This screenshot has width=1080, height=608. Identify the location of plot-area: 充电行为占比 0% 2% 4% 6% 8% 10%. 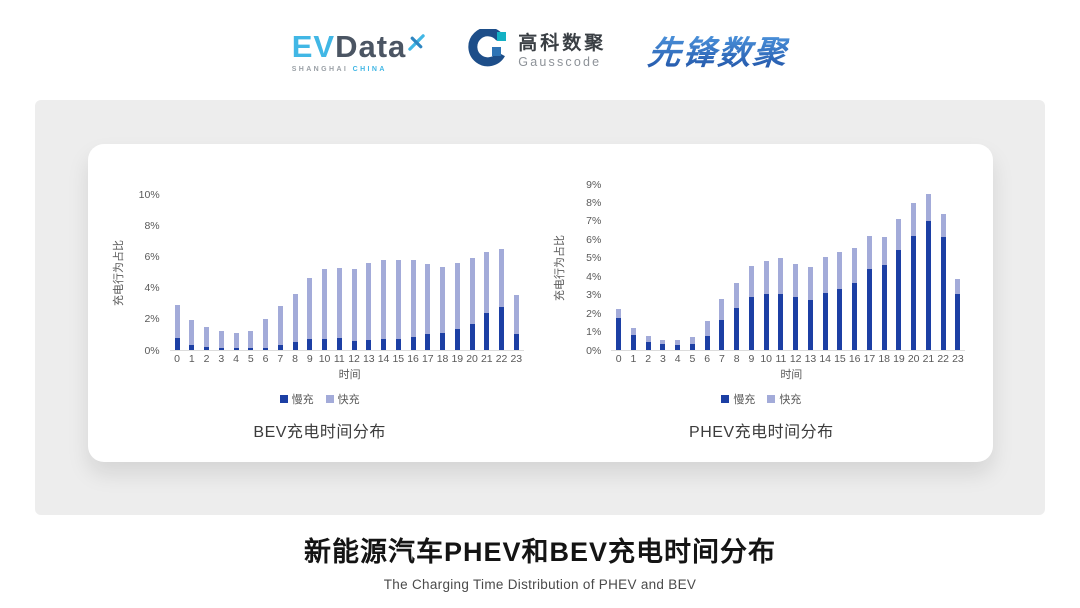
(320, 263).